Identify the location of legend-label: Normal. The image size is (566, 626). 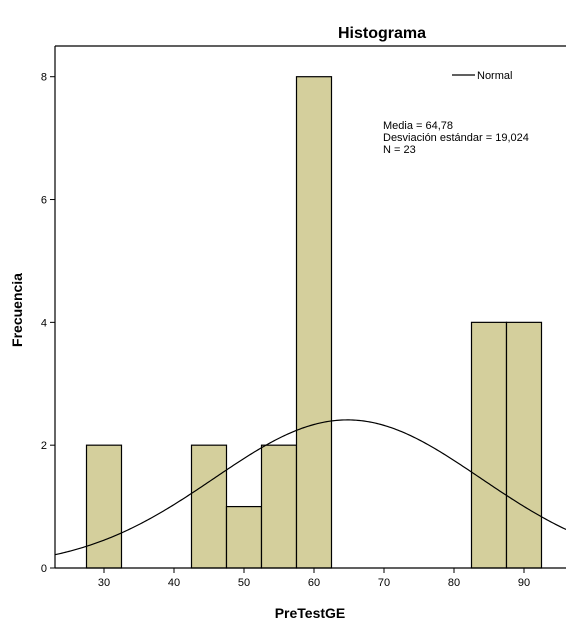
(494, 76).